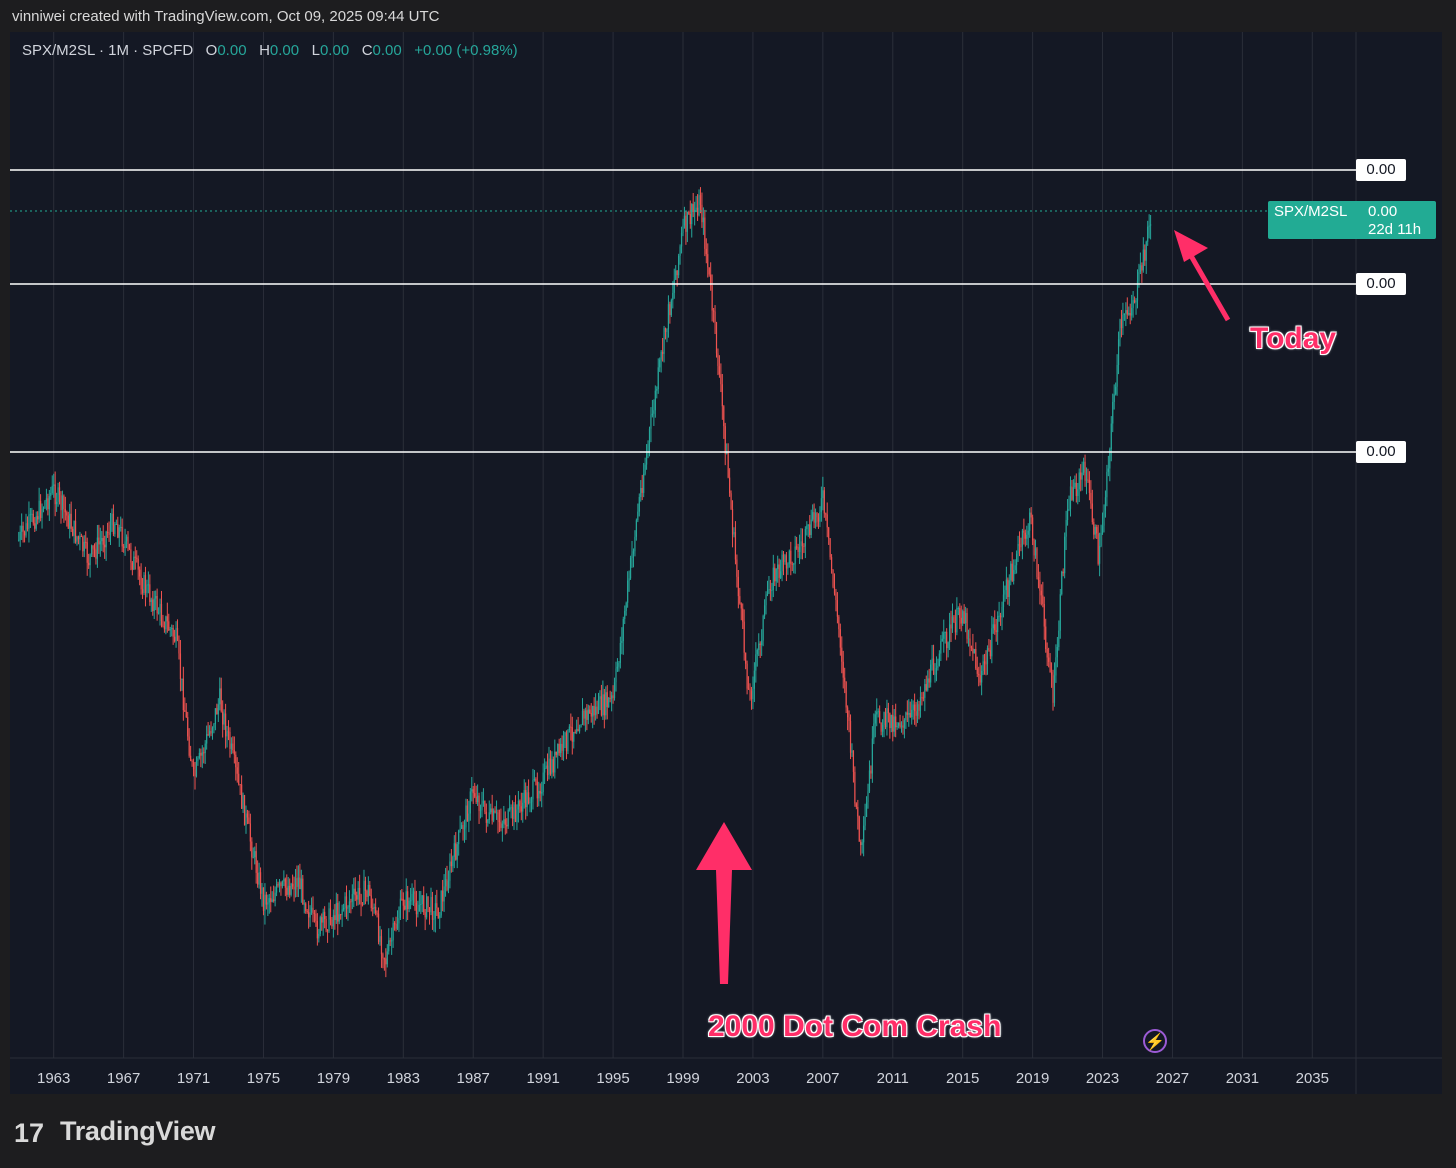  Describe the element at coordinates (211, 50) in the screenshot. I see `open-label: O` at that location.